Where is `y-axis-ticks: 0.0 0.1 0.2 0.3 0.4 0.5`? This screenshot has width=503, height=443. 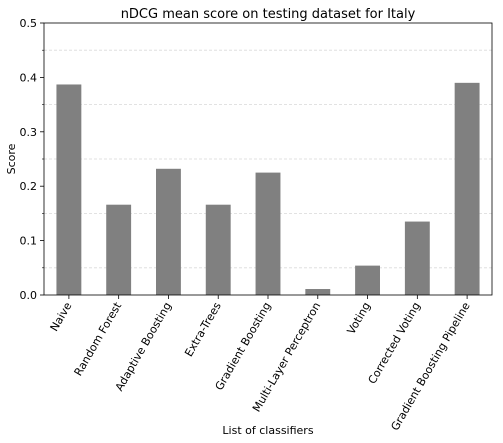 y-axis-ticks: 0.0 0.1 0.2 0.3 0.4 0.5 is located at coordinates (32, 159).